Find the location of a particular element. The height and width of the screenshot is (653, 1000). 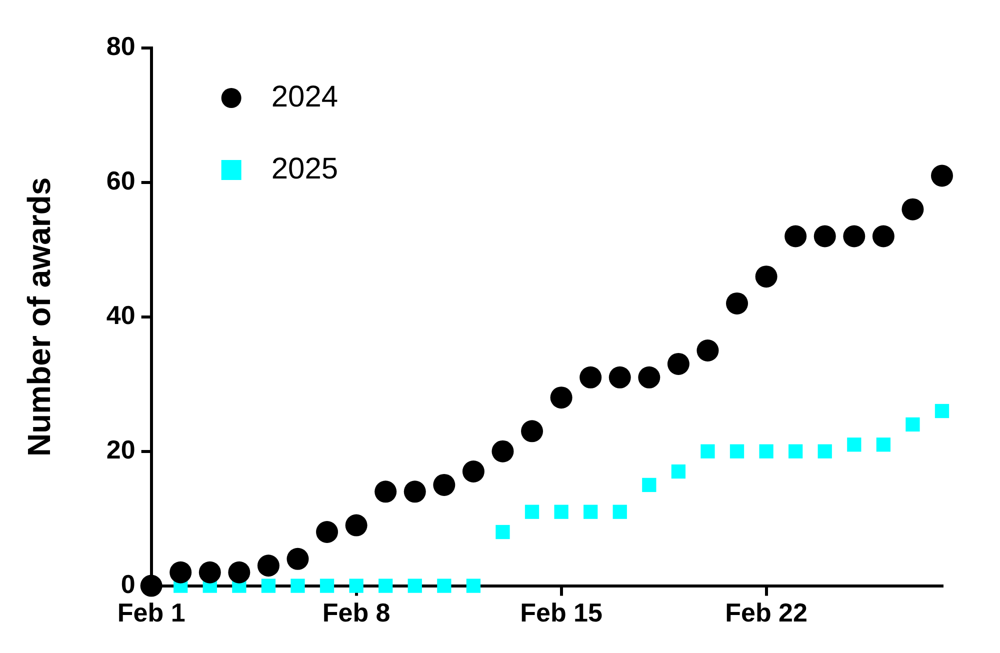

x-tick-label: Feb 22 is located at coordinates (766, 613).